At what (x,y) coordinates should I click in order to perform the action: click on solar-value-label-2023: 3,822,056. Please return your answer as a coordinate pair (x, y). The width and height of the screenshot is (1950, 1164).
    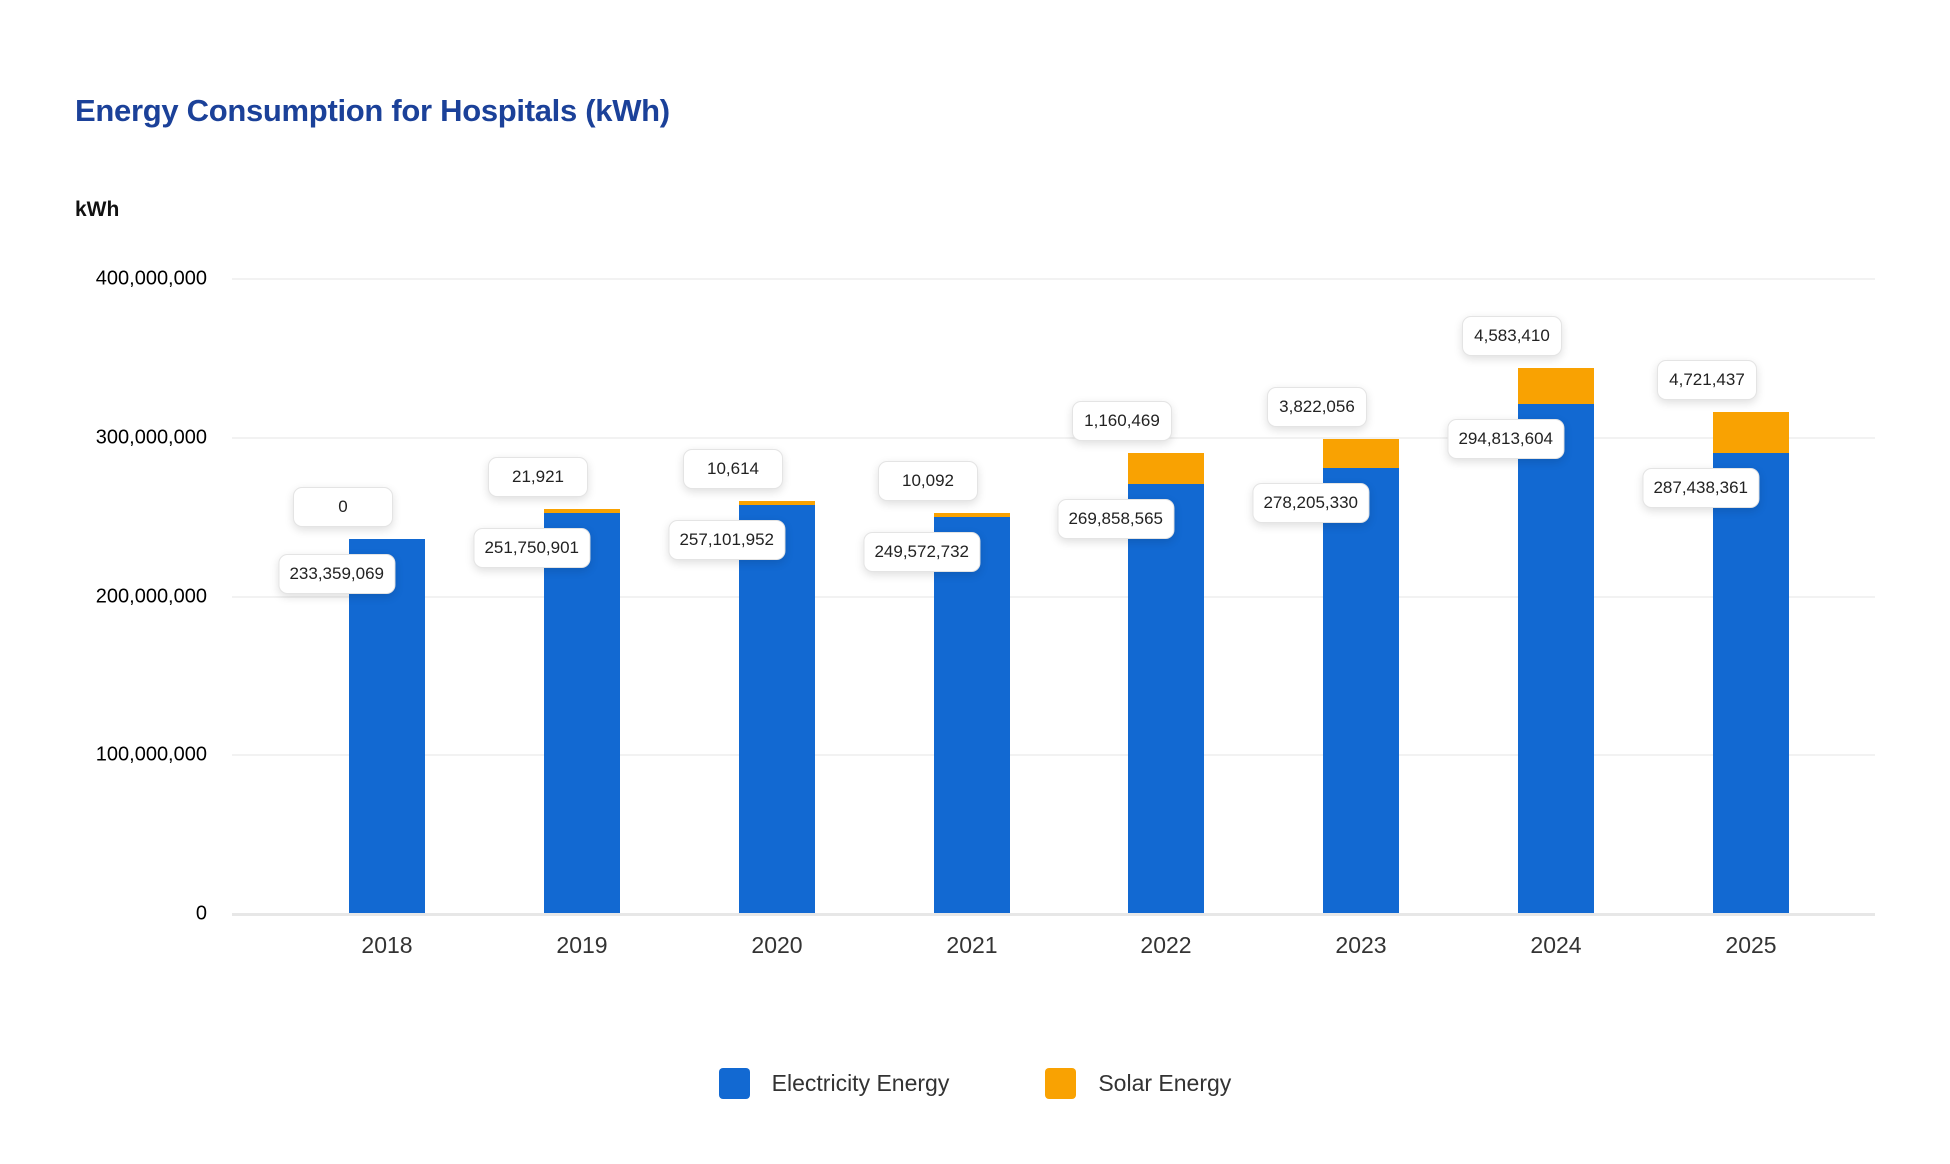
    Looking at the image, I should click on (1317, 407).